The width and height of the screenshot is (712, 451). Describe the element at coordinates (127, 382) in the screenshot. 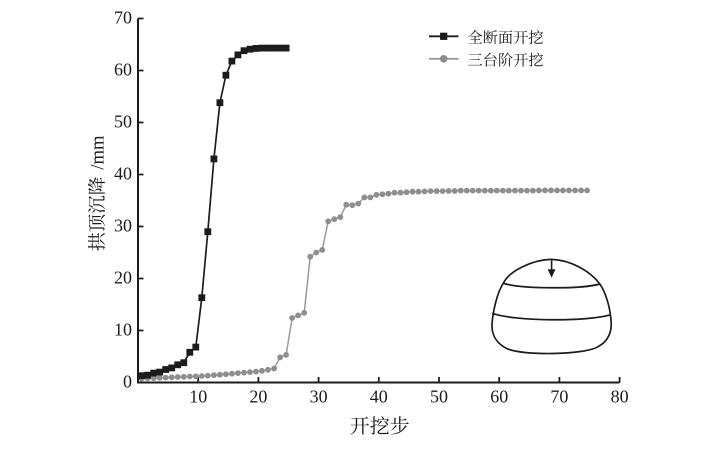

I see `svg-text: 0` at that location.